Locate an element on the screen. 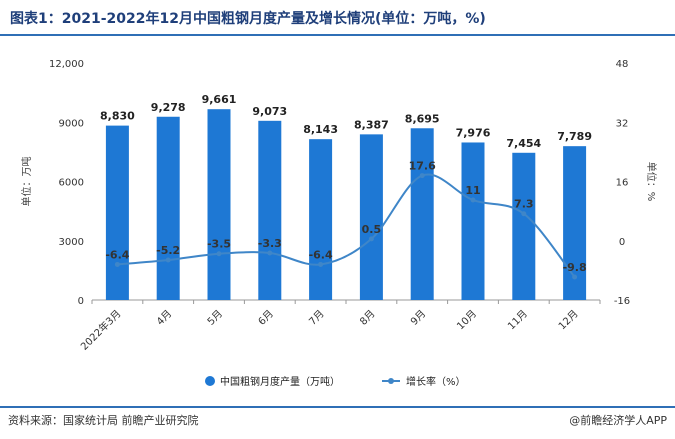 The width and height of the screenshot is (675, 439). y-right-tick-label: 48 is located at coordinates (622, 64).